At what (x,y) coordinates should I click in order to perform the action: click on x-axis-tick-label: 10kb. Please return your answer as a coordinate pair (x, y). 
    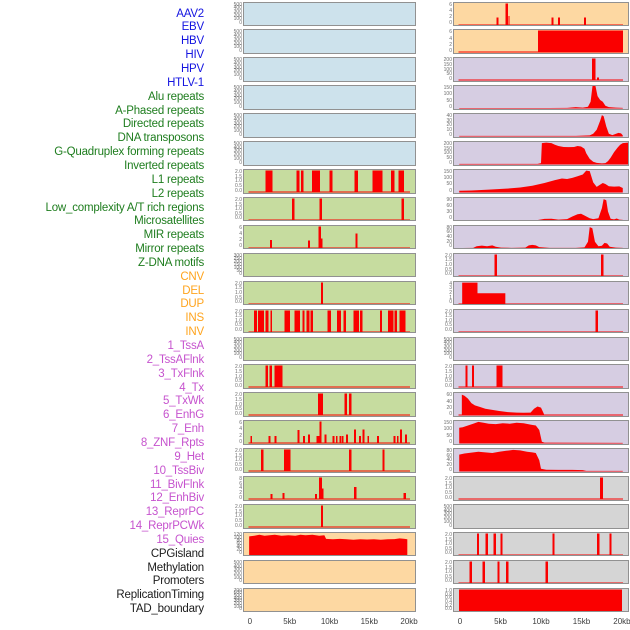
    Looking at the image, I should click on (329, 621).